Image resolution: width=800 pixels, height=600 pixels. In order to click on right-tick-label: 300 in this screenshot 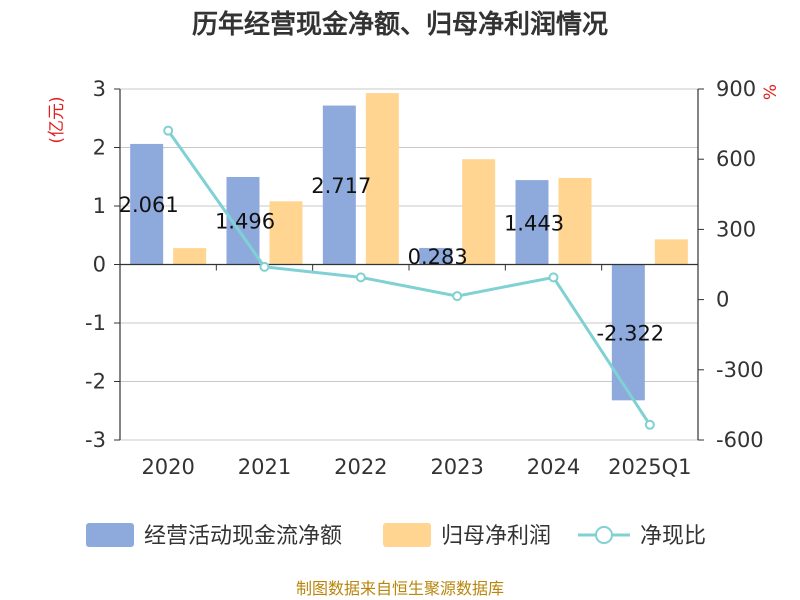, I will do `click(736, 229)`.